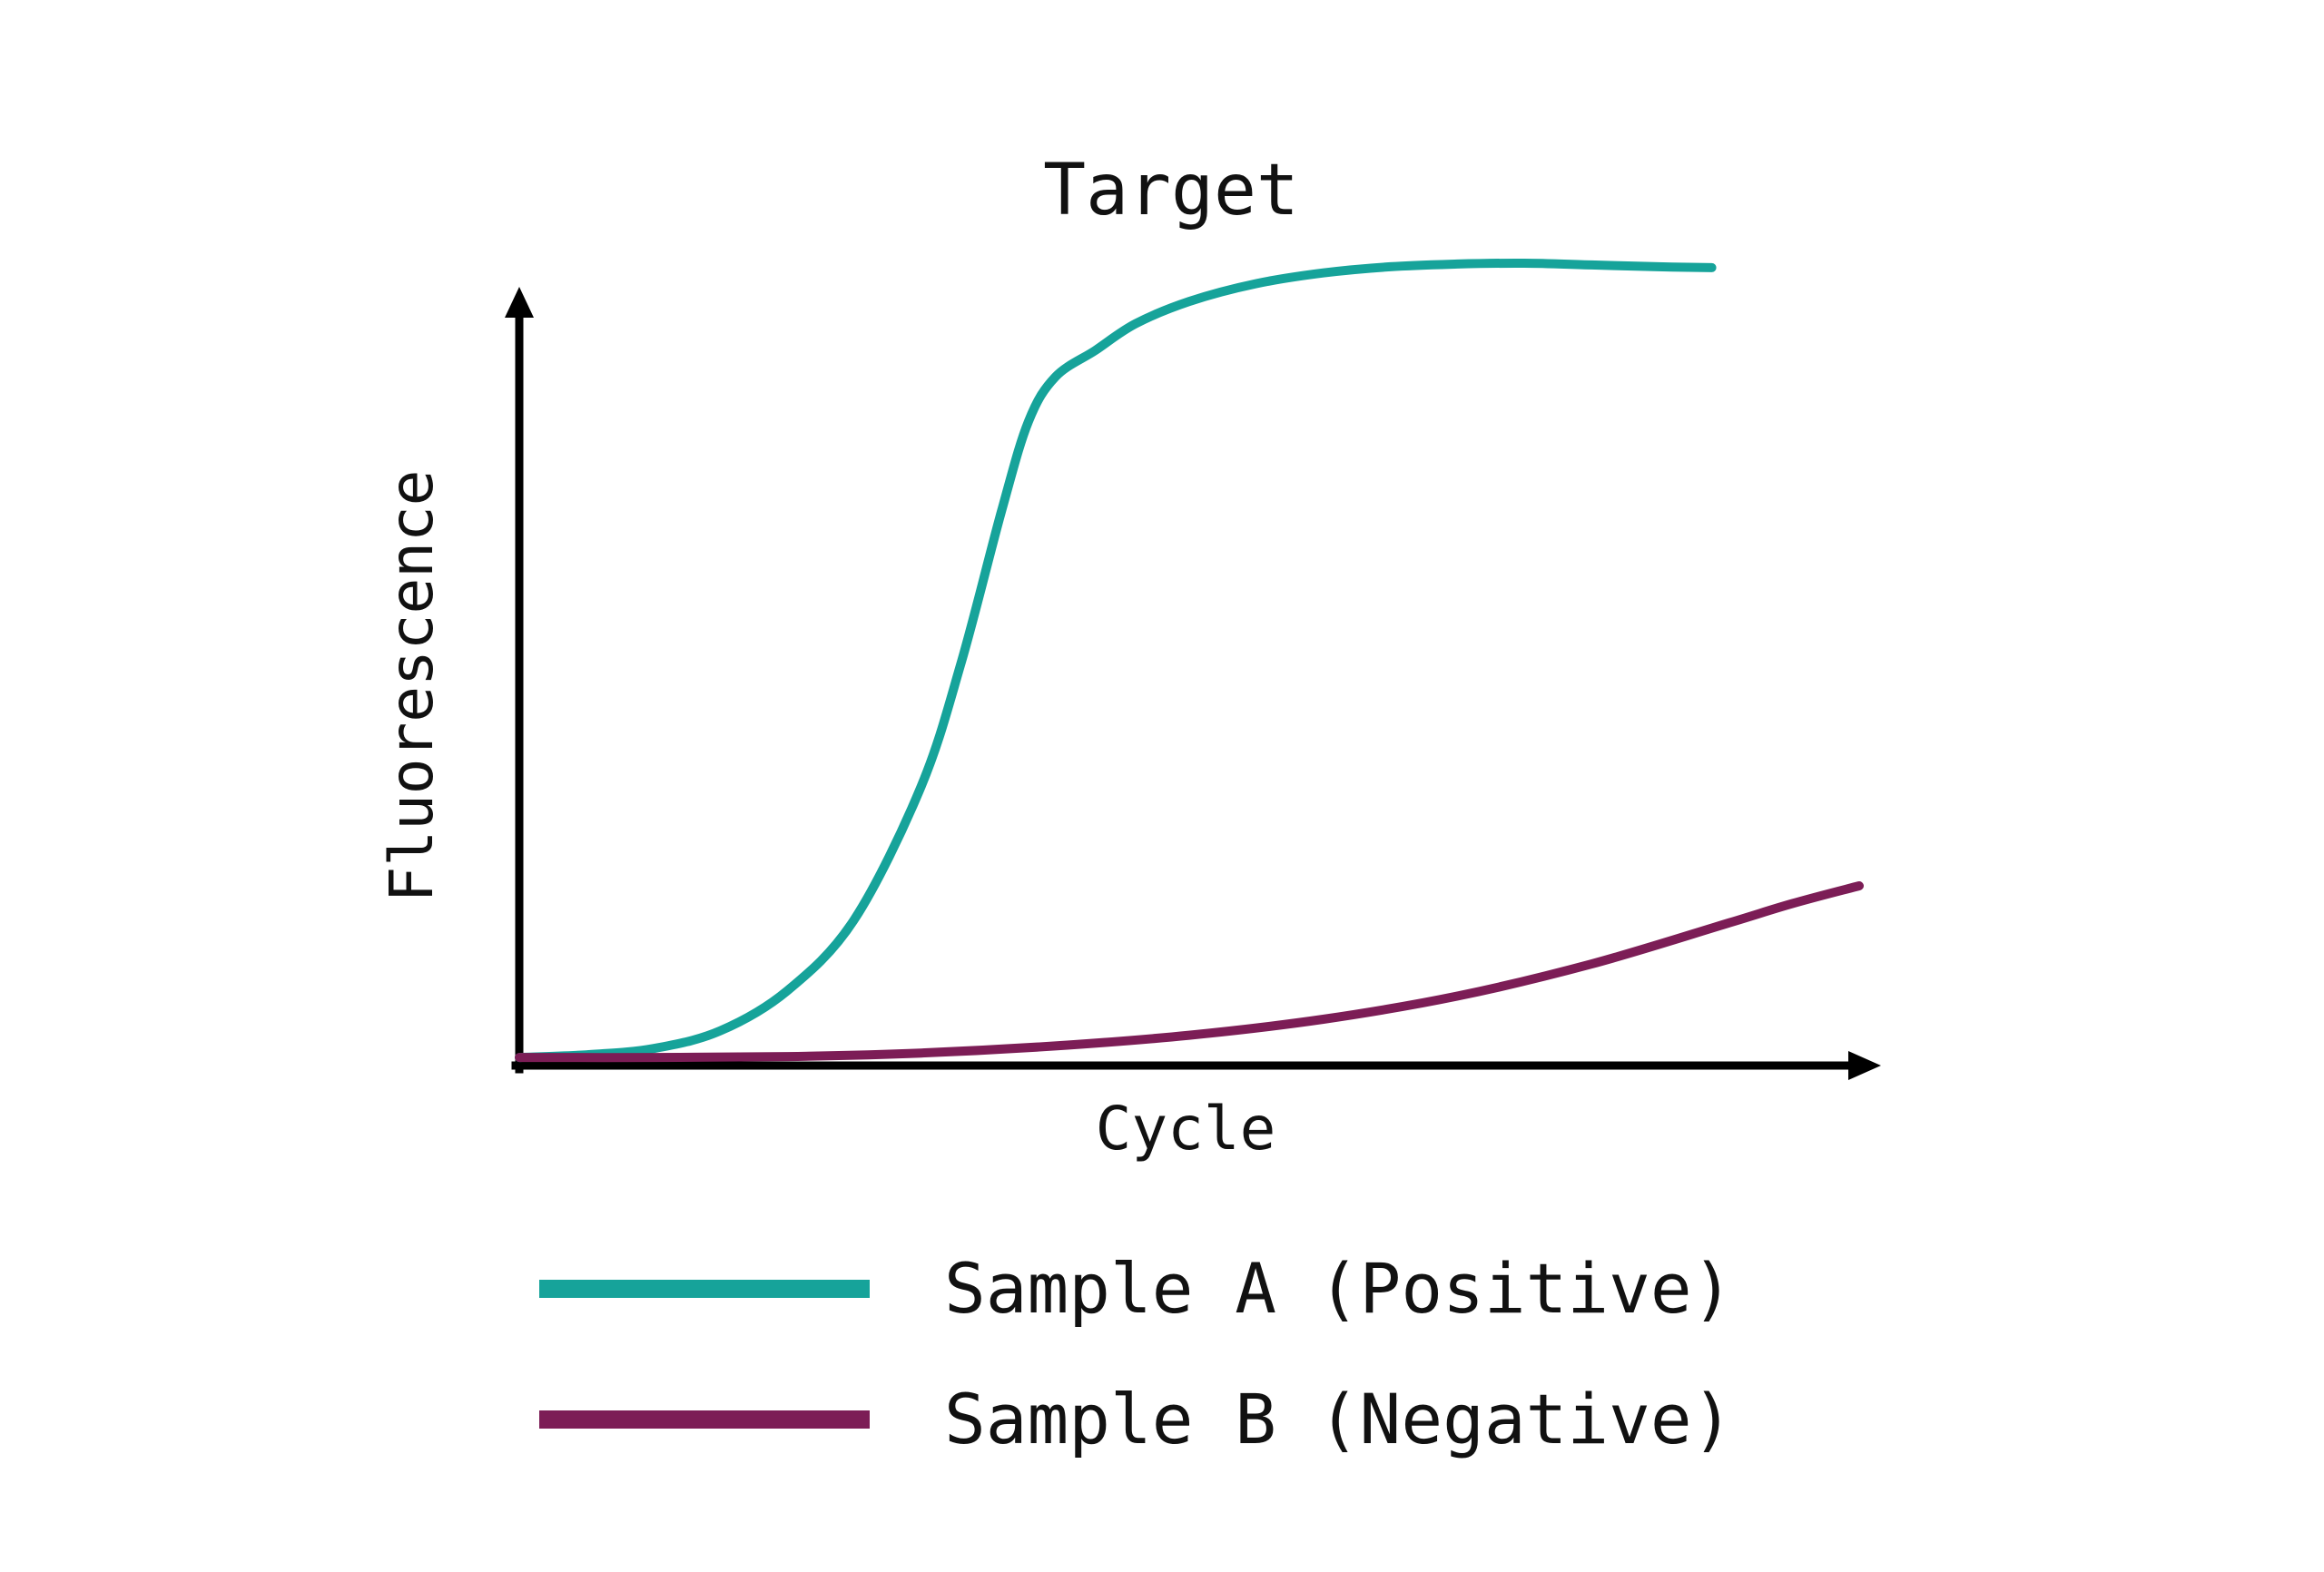 This screenshot has width=2324, height=1572. Describe the element at coordinates (1186, 1129) in the screenshot. I see `x-axis-label: Cycle` at that location.